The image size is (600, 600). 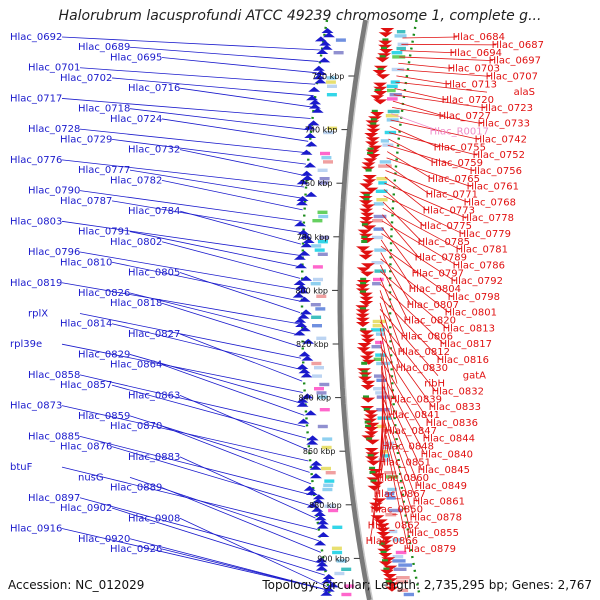 I want to click on gene-label-right: Hlac_0759, so click(x=457, y=163).